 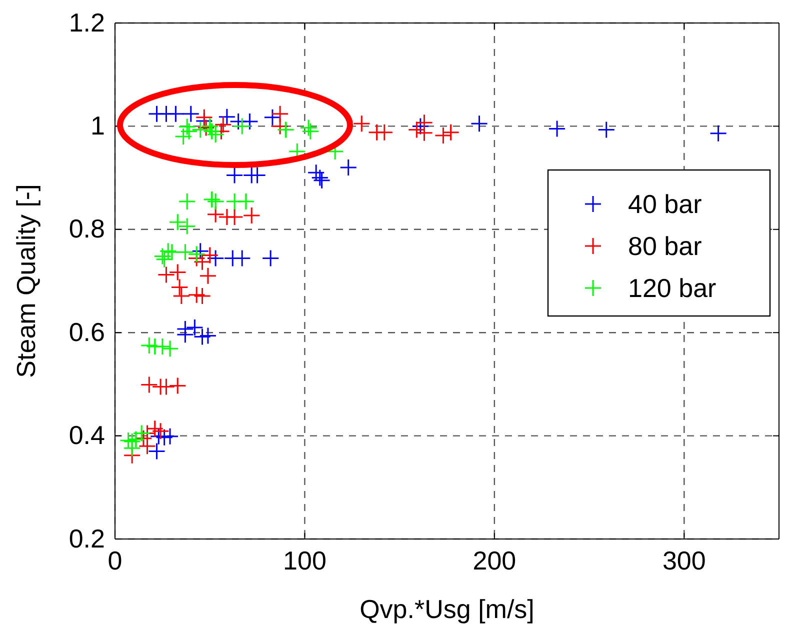 What do you see at coordinates (97, 125) in the screenshot?
I see `y-tick-label: 1` at bounding box center [97, 125].